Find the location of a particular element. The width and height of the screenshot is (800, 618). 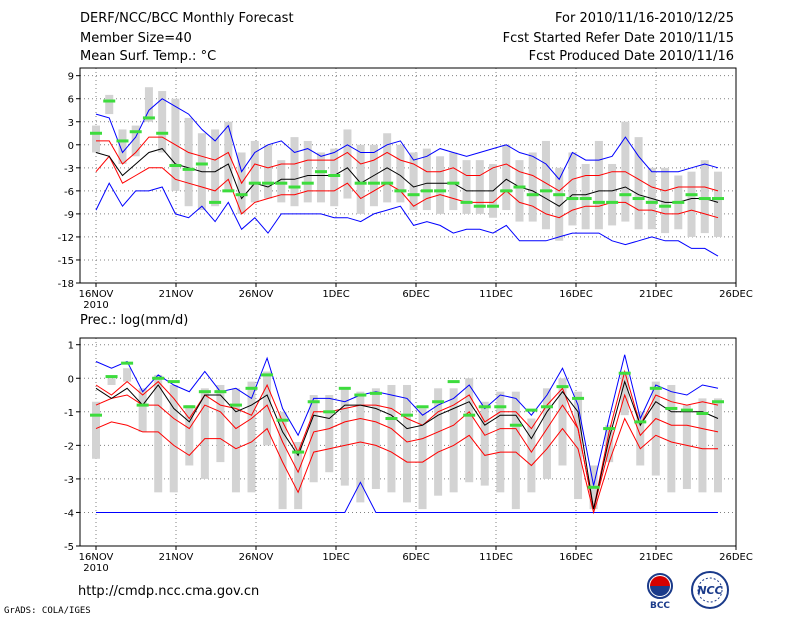

x-sublabel: 2010 is located at coordinates (95, 568).